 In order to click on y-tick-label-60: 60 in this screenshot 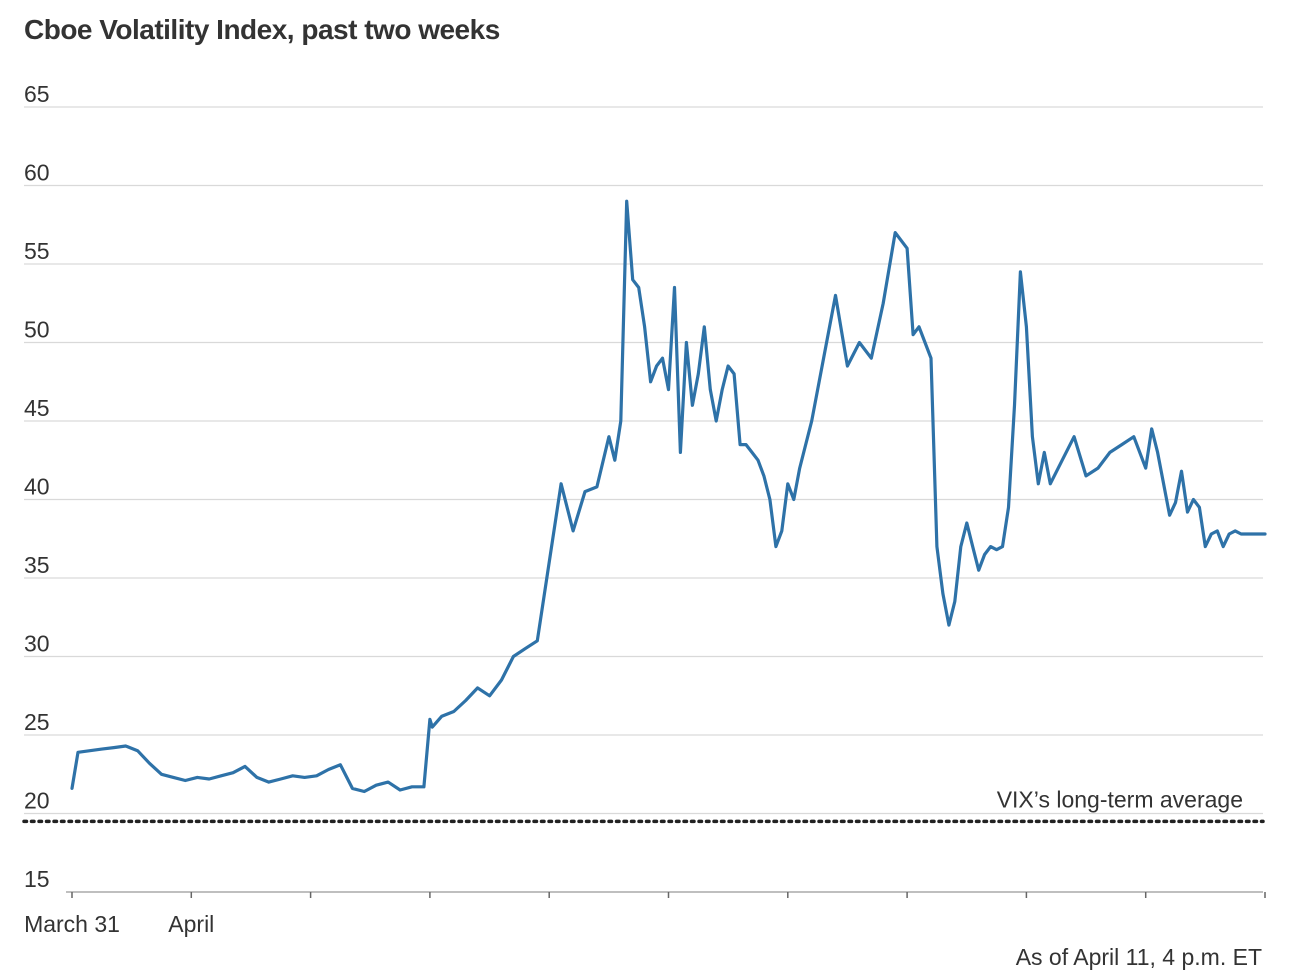, I will do `click(37, 173)`.